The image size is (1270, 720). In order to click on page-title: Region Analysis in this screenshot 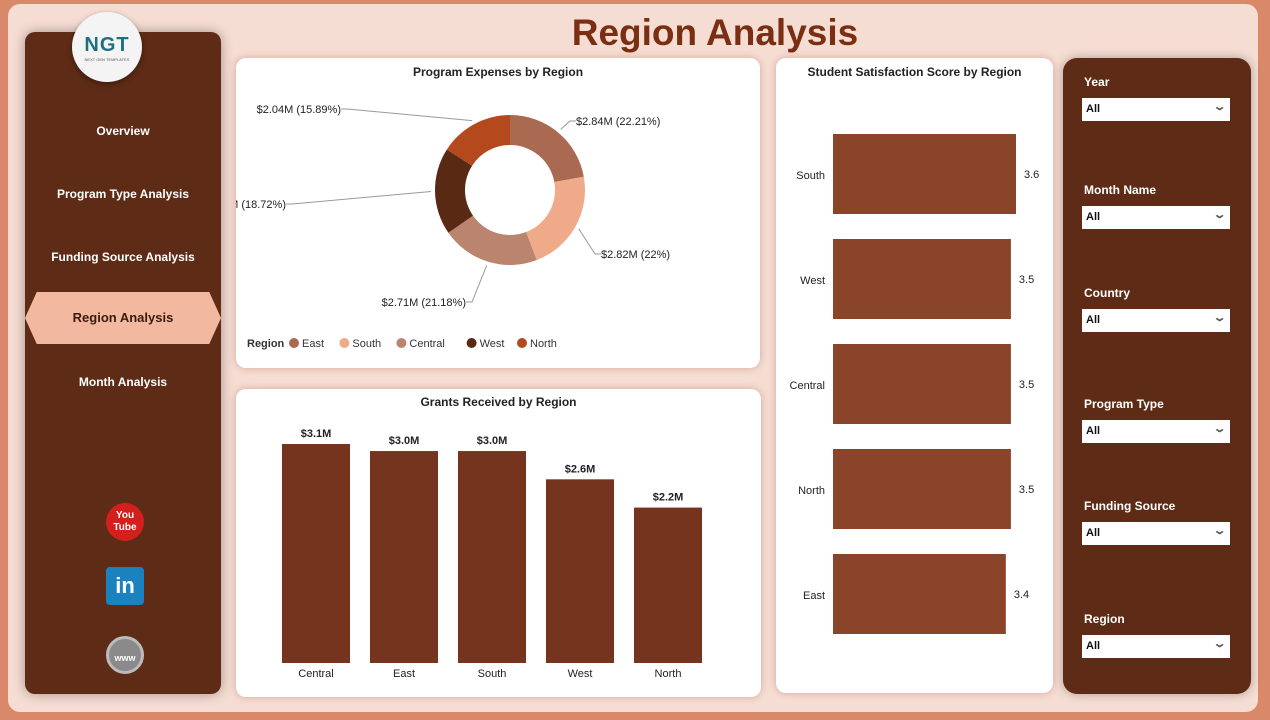, I will do `click(715, 32)`.